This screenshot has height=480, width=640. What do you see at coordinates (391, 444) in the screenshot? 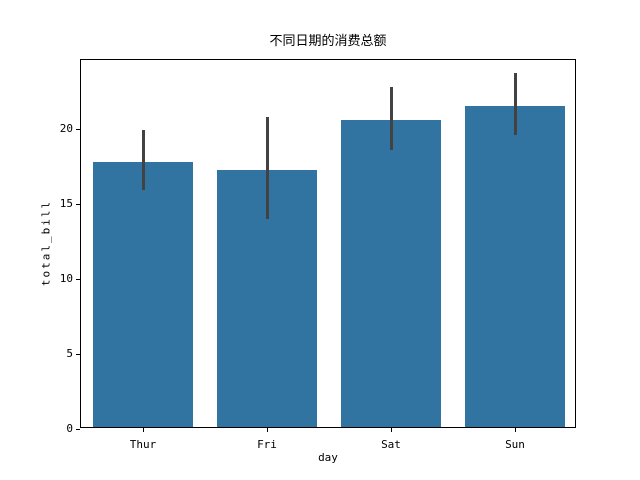
I see `x-tick-label-sat: Sat` at bounding box center [391, 444].